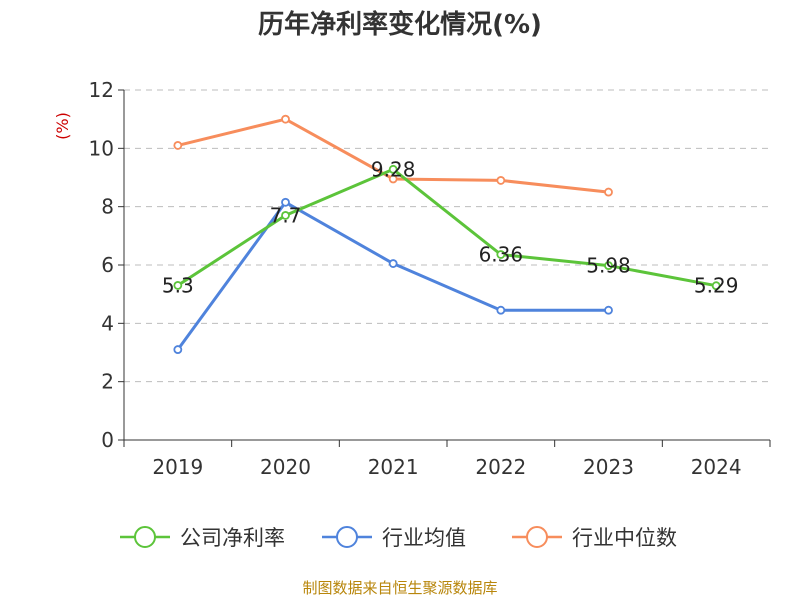 The image size is (800, 600). I want to click on legend-label: 行业均值, so click(424, 538).